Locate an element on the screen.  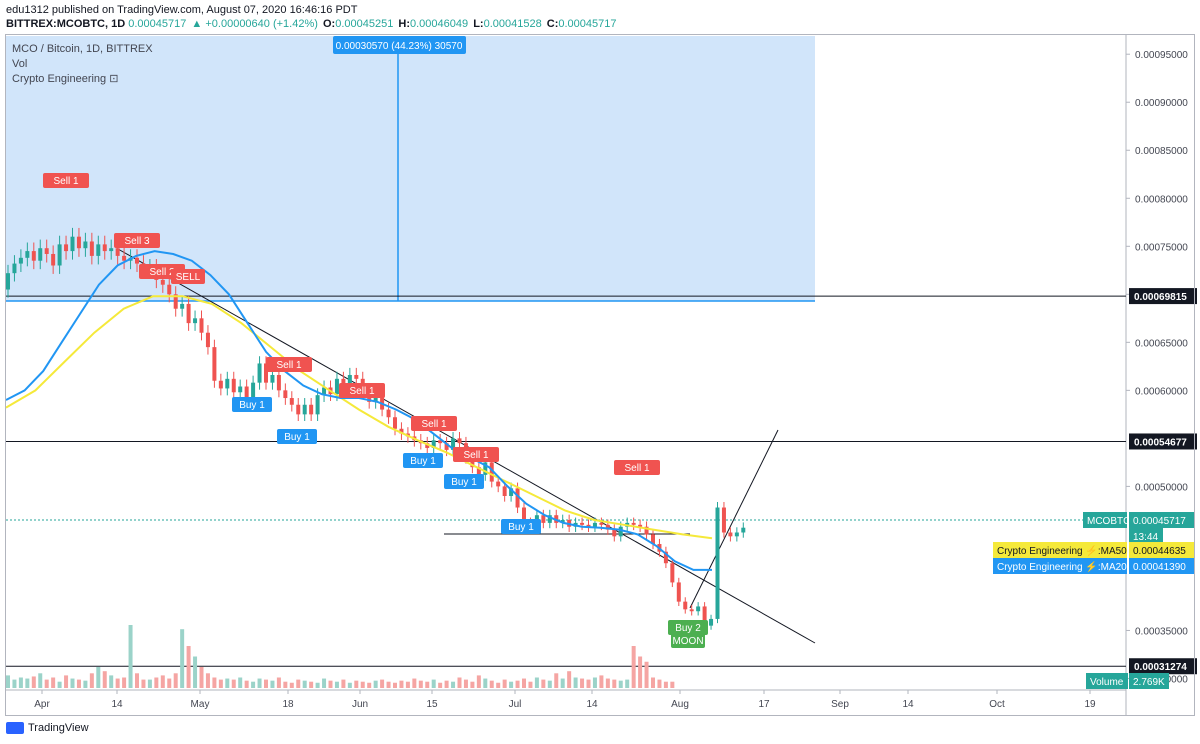
x-tick-label: 14 is located at coordinates (592, 704).